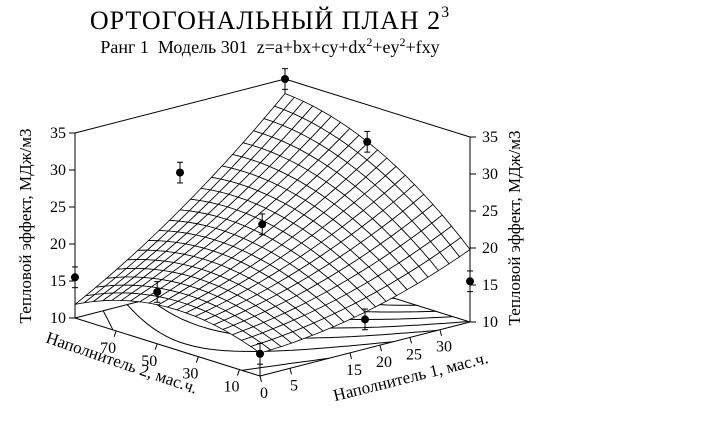  I want to click on model-label: Модель 301, so click(202, 47).